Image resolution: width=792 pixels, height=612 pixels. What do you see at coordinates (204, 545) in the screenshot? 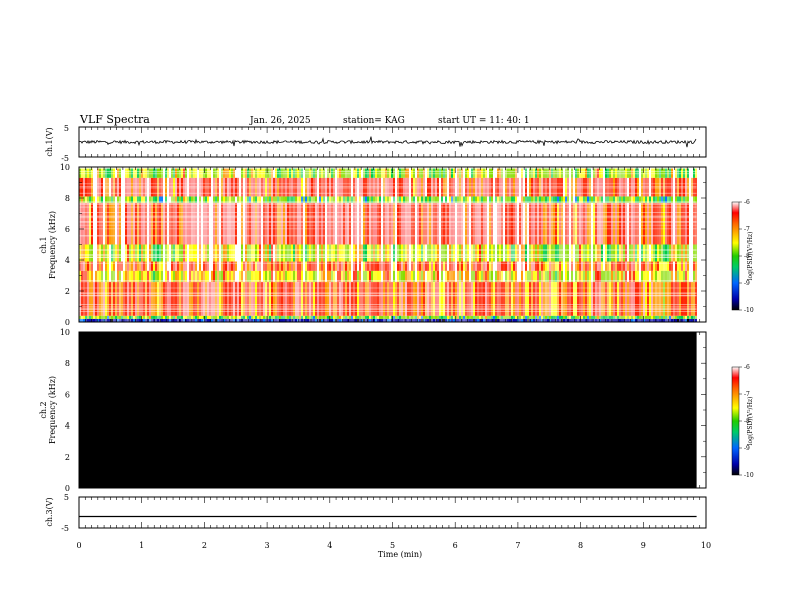
I see `x-tick-label: 2` at bounding box center [204, 545].